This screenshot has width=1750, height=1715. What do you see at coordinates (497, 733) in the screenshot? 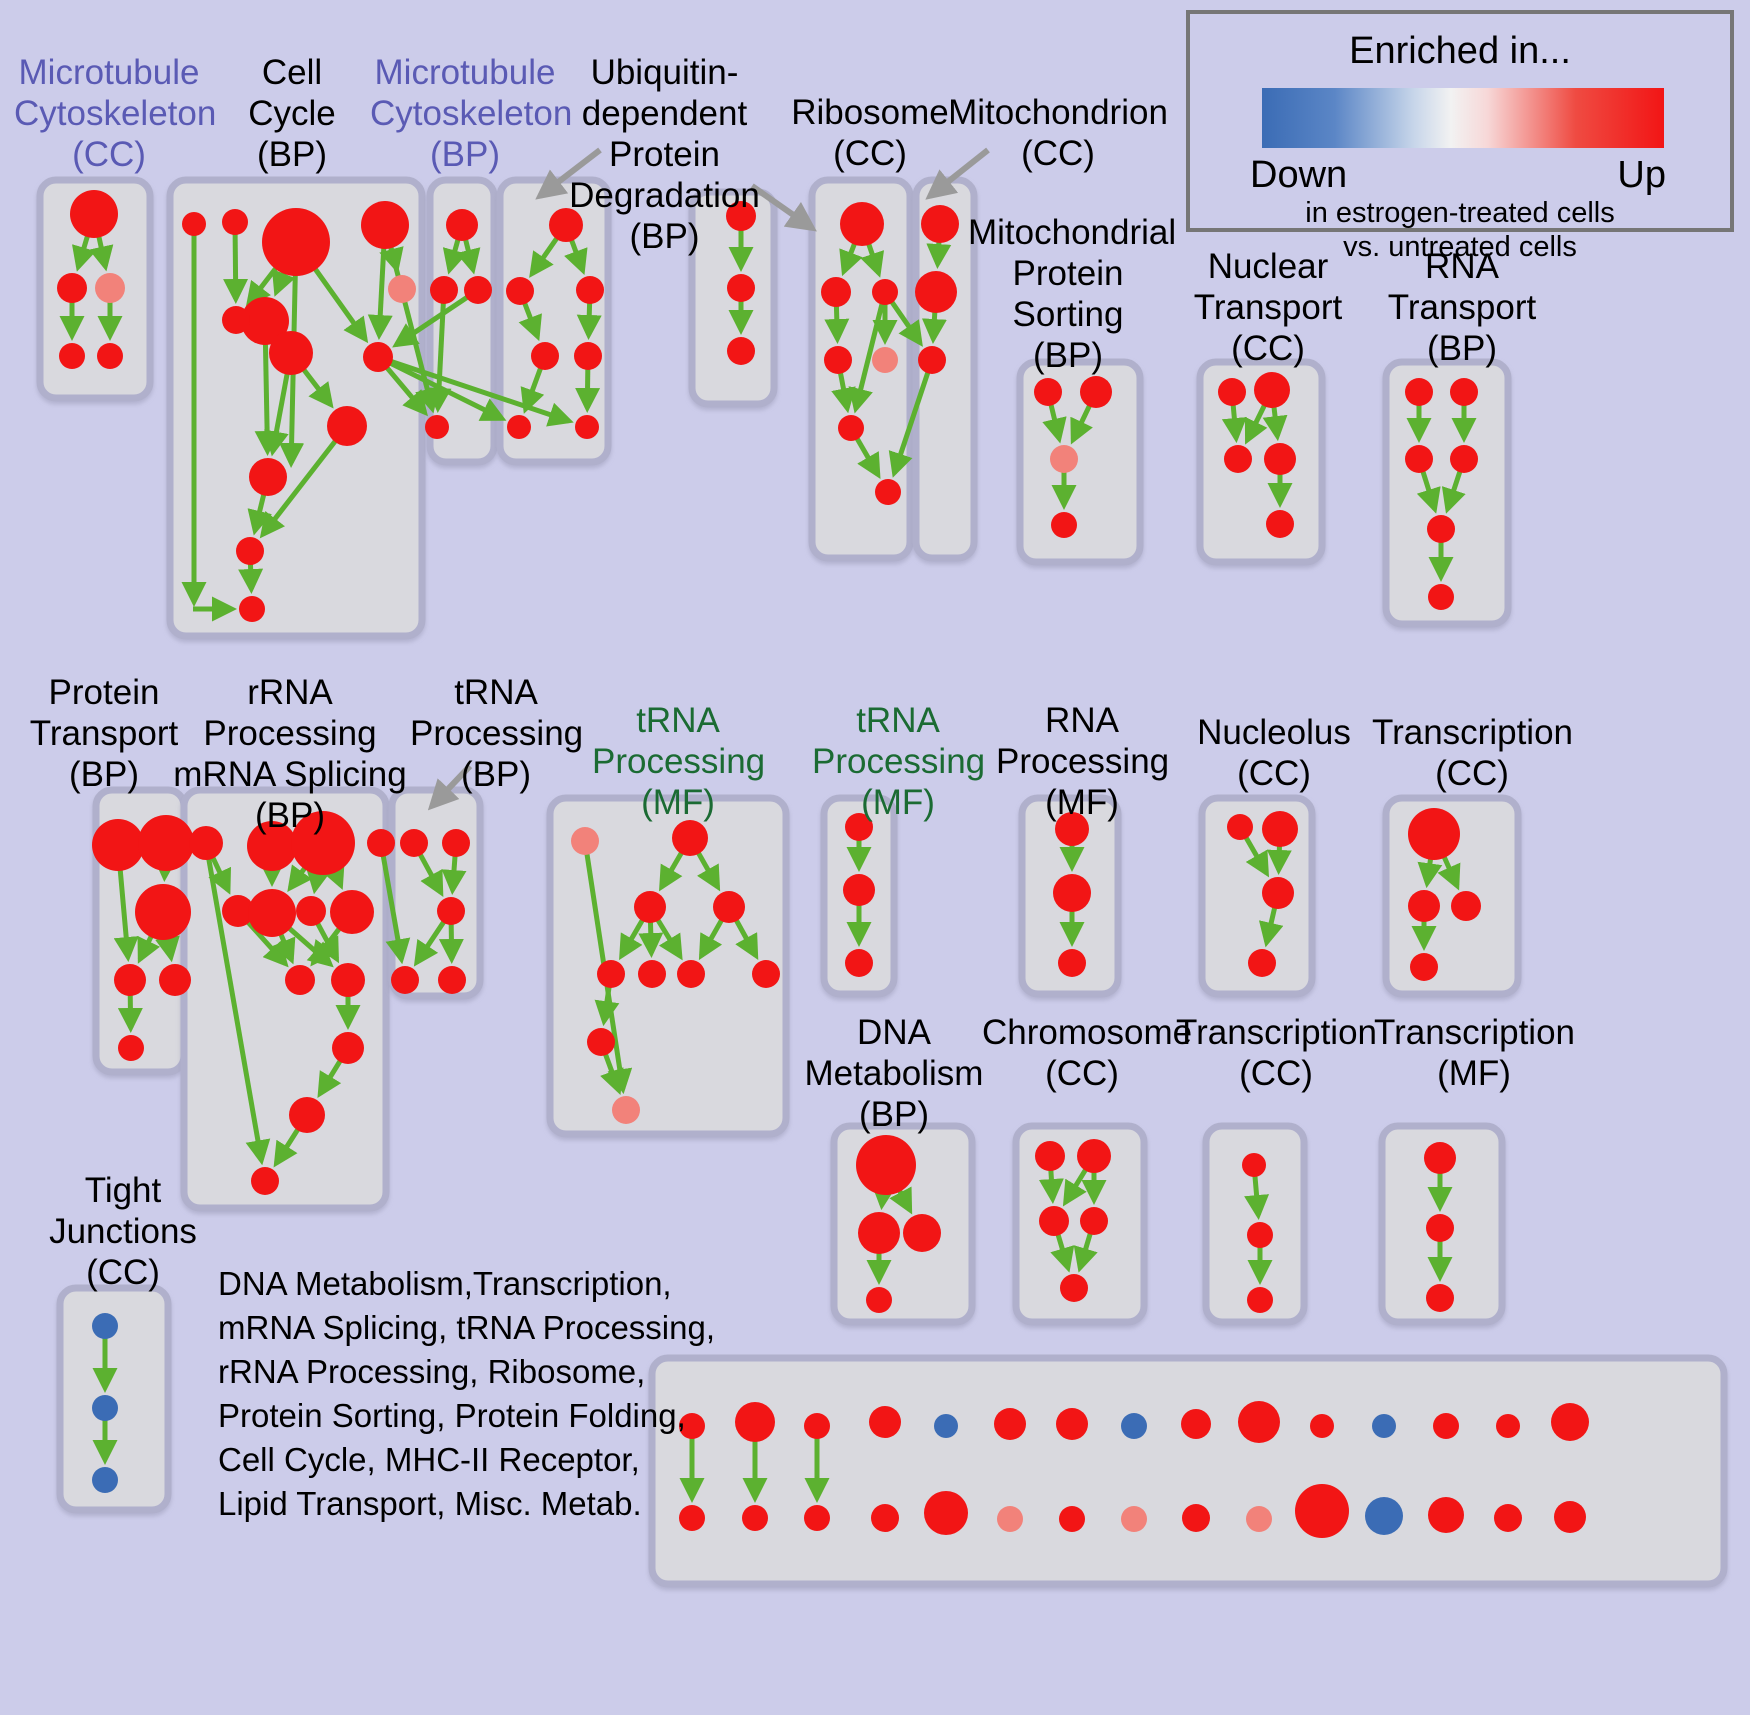
I see `group-label: tRNA Processing (BP)` at bounding box center [497, 733].